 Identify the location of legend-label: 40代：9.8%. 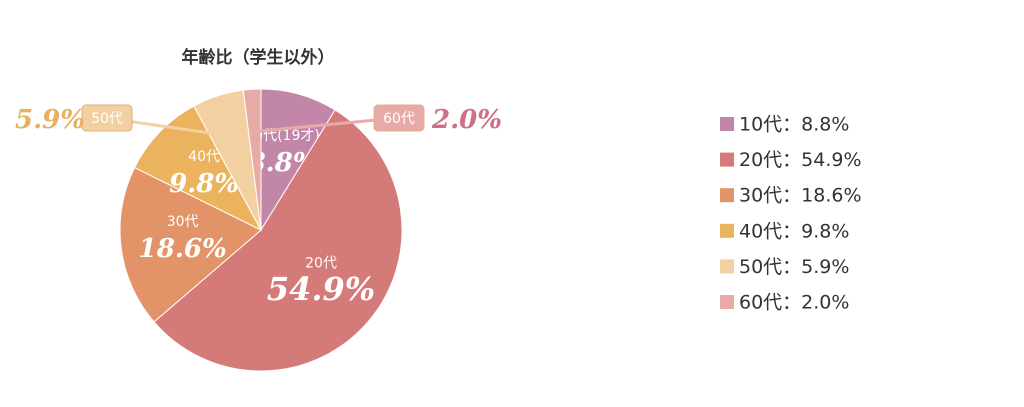
(794, 231).